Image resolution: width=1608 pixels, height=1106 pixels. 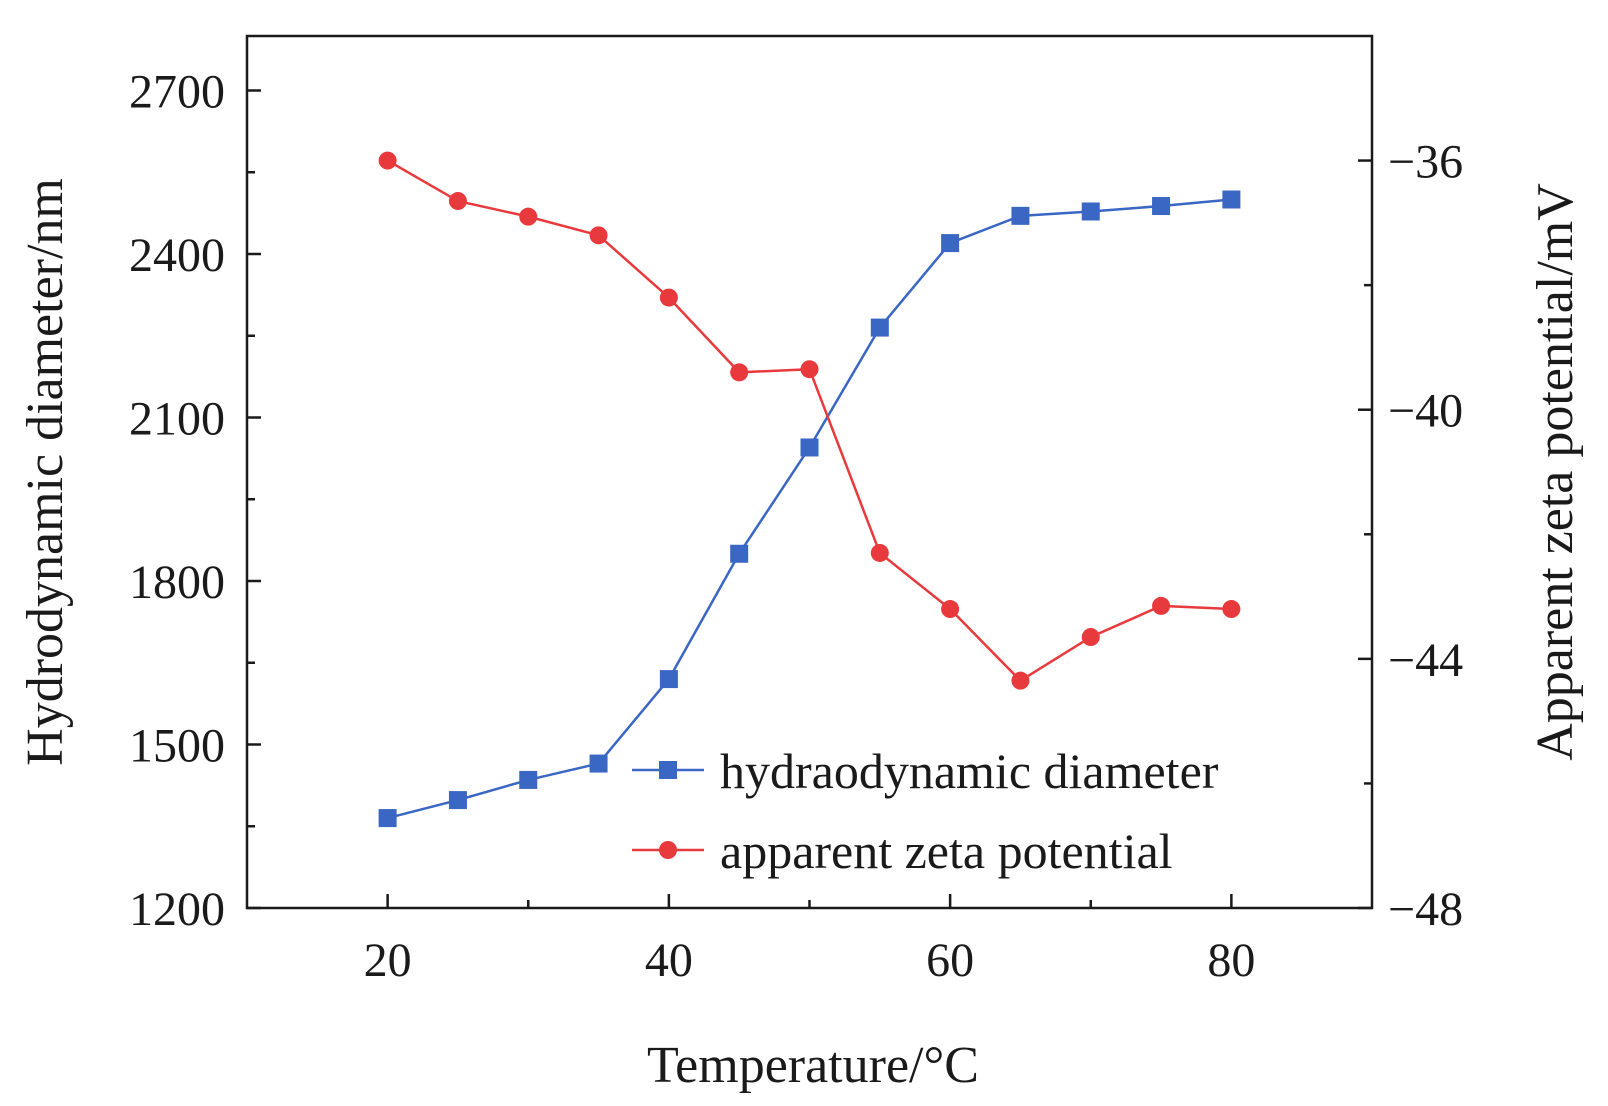 What do you see at coordinates (177, 746) in the screenshot?
I see `y-left-tick-label: 1500` at bounding box center [177, 746].